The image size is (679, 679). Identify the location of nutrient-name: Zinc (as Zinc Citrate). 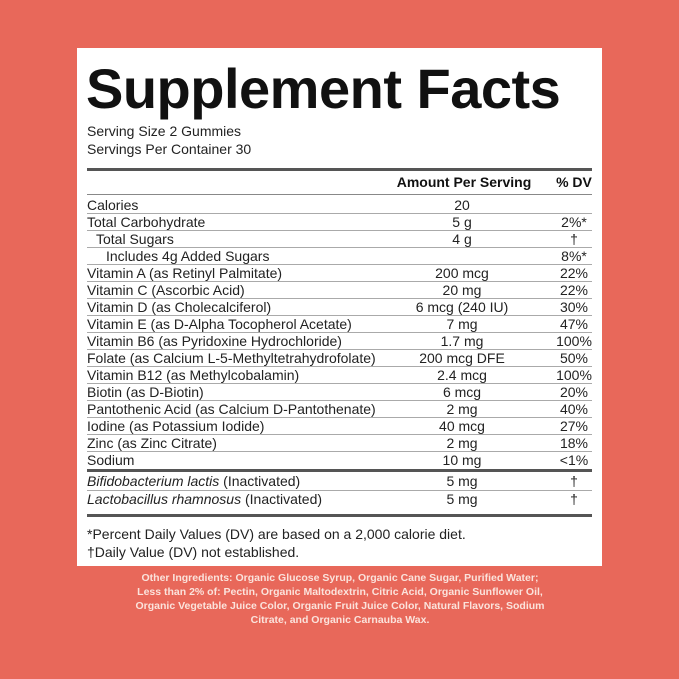
(152, 443).